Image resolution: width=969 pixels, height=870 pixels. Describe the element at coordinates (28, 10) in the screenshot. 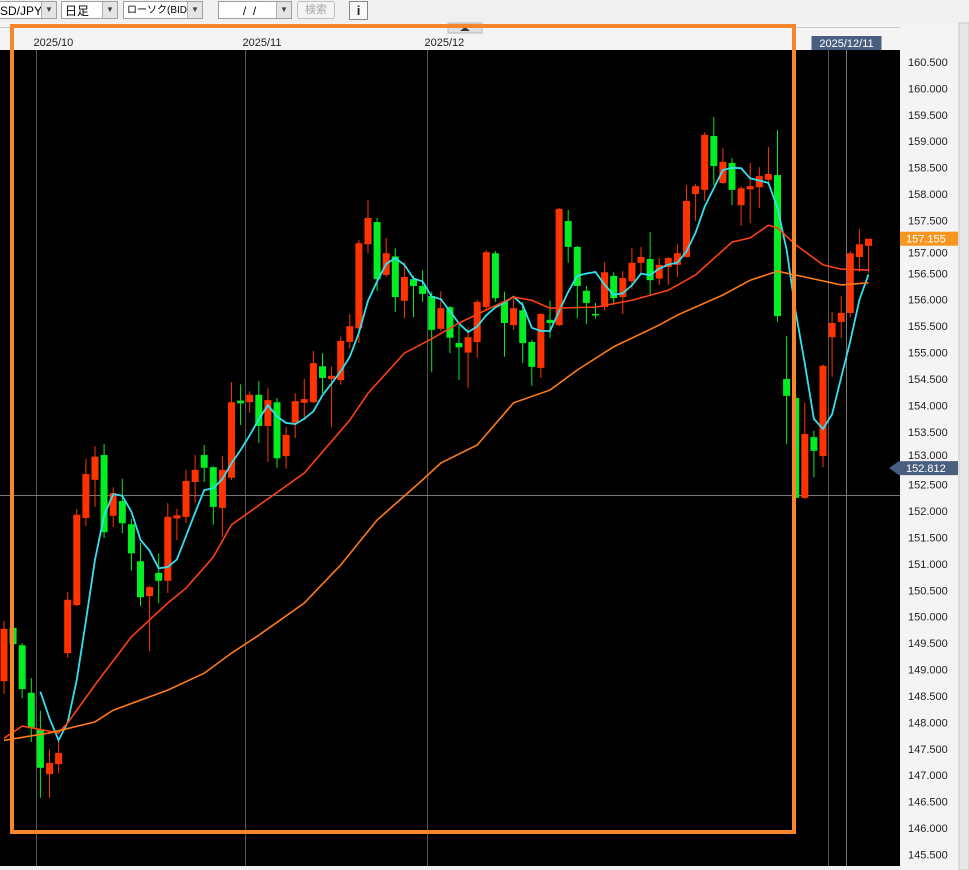

I see `symbol-dropdown: SD/JPY ▼` at that location.